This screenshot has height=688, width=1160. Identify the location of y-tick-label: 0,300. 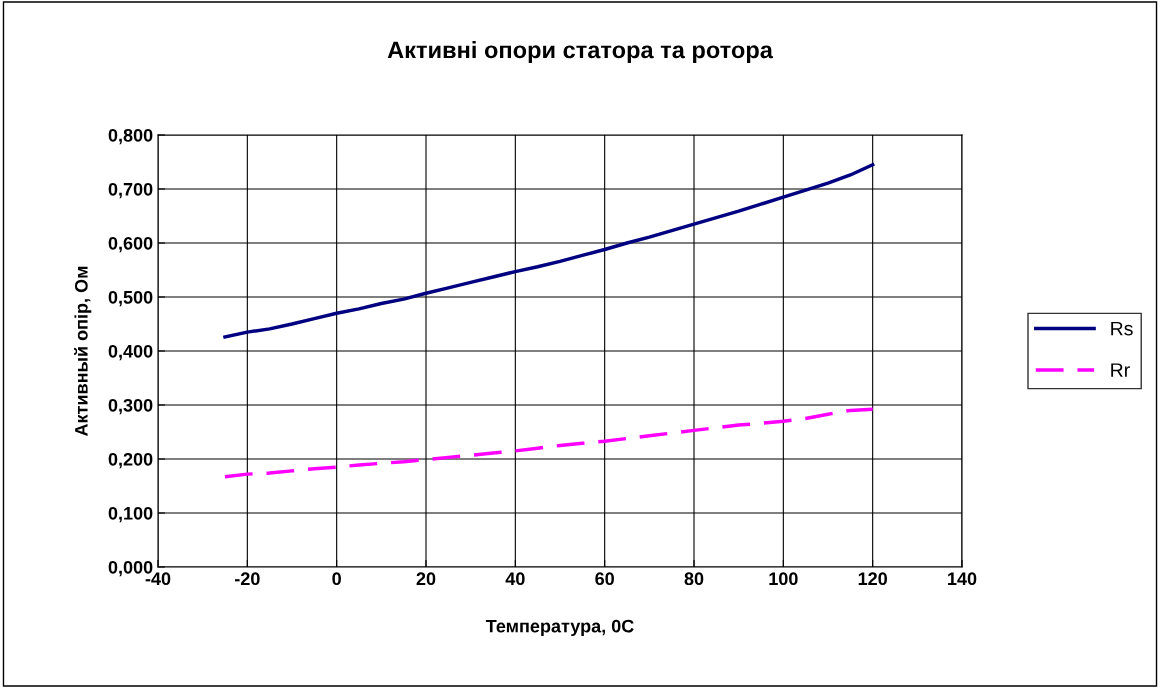
(130, 406).